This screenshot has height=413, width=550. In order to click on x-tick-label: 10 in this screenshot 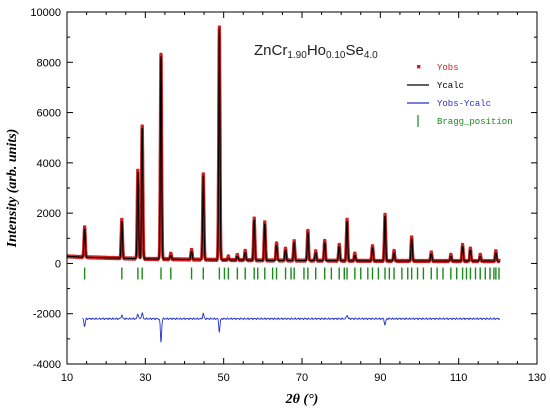, I will do `click(67, 378)`.